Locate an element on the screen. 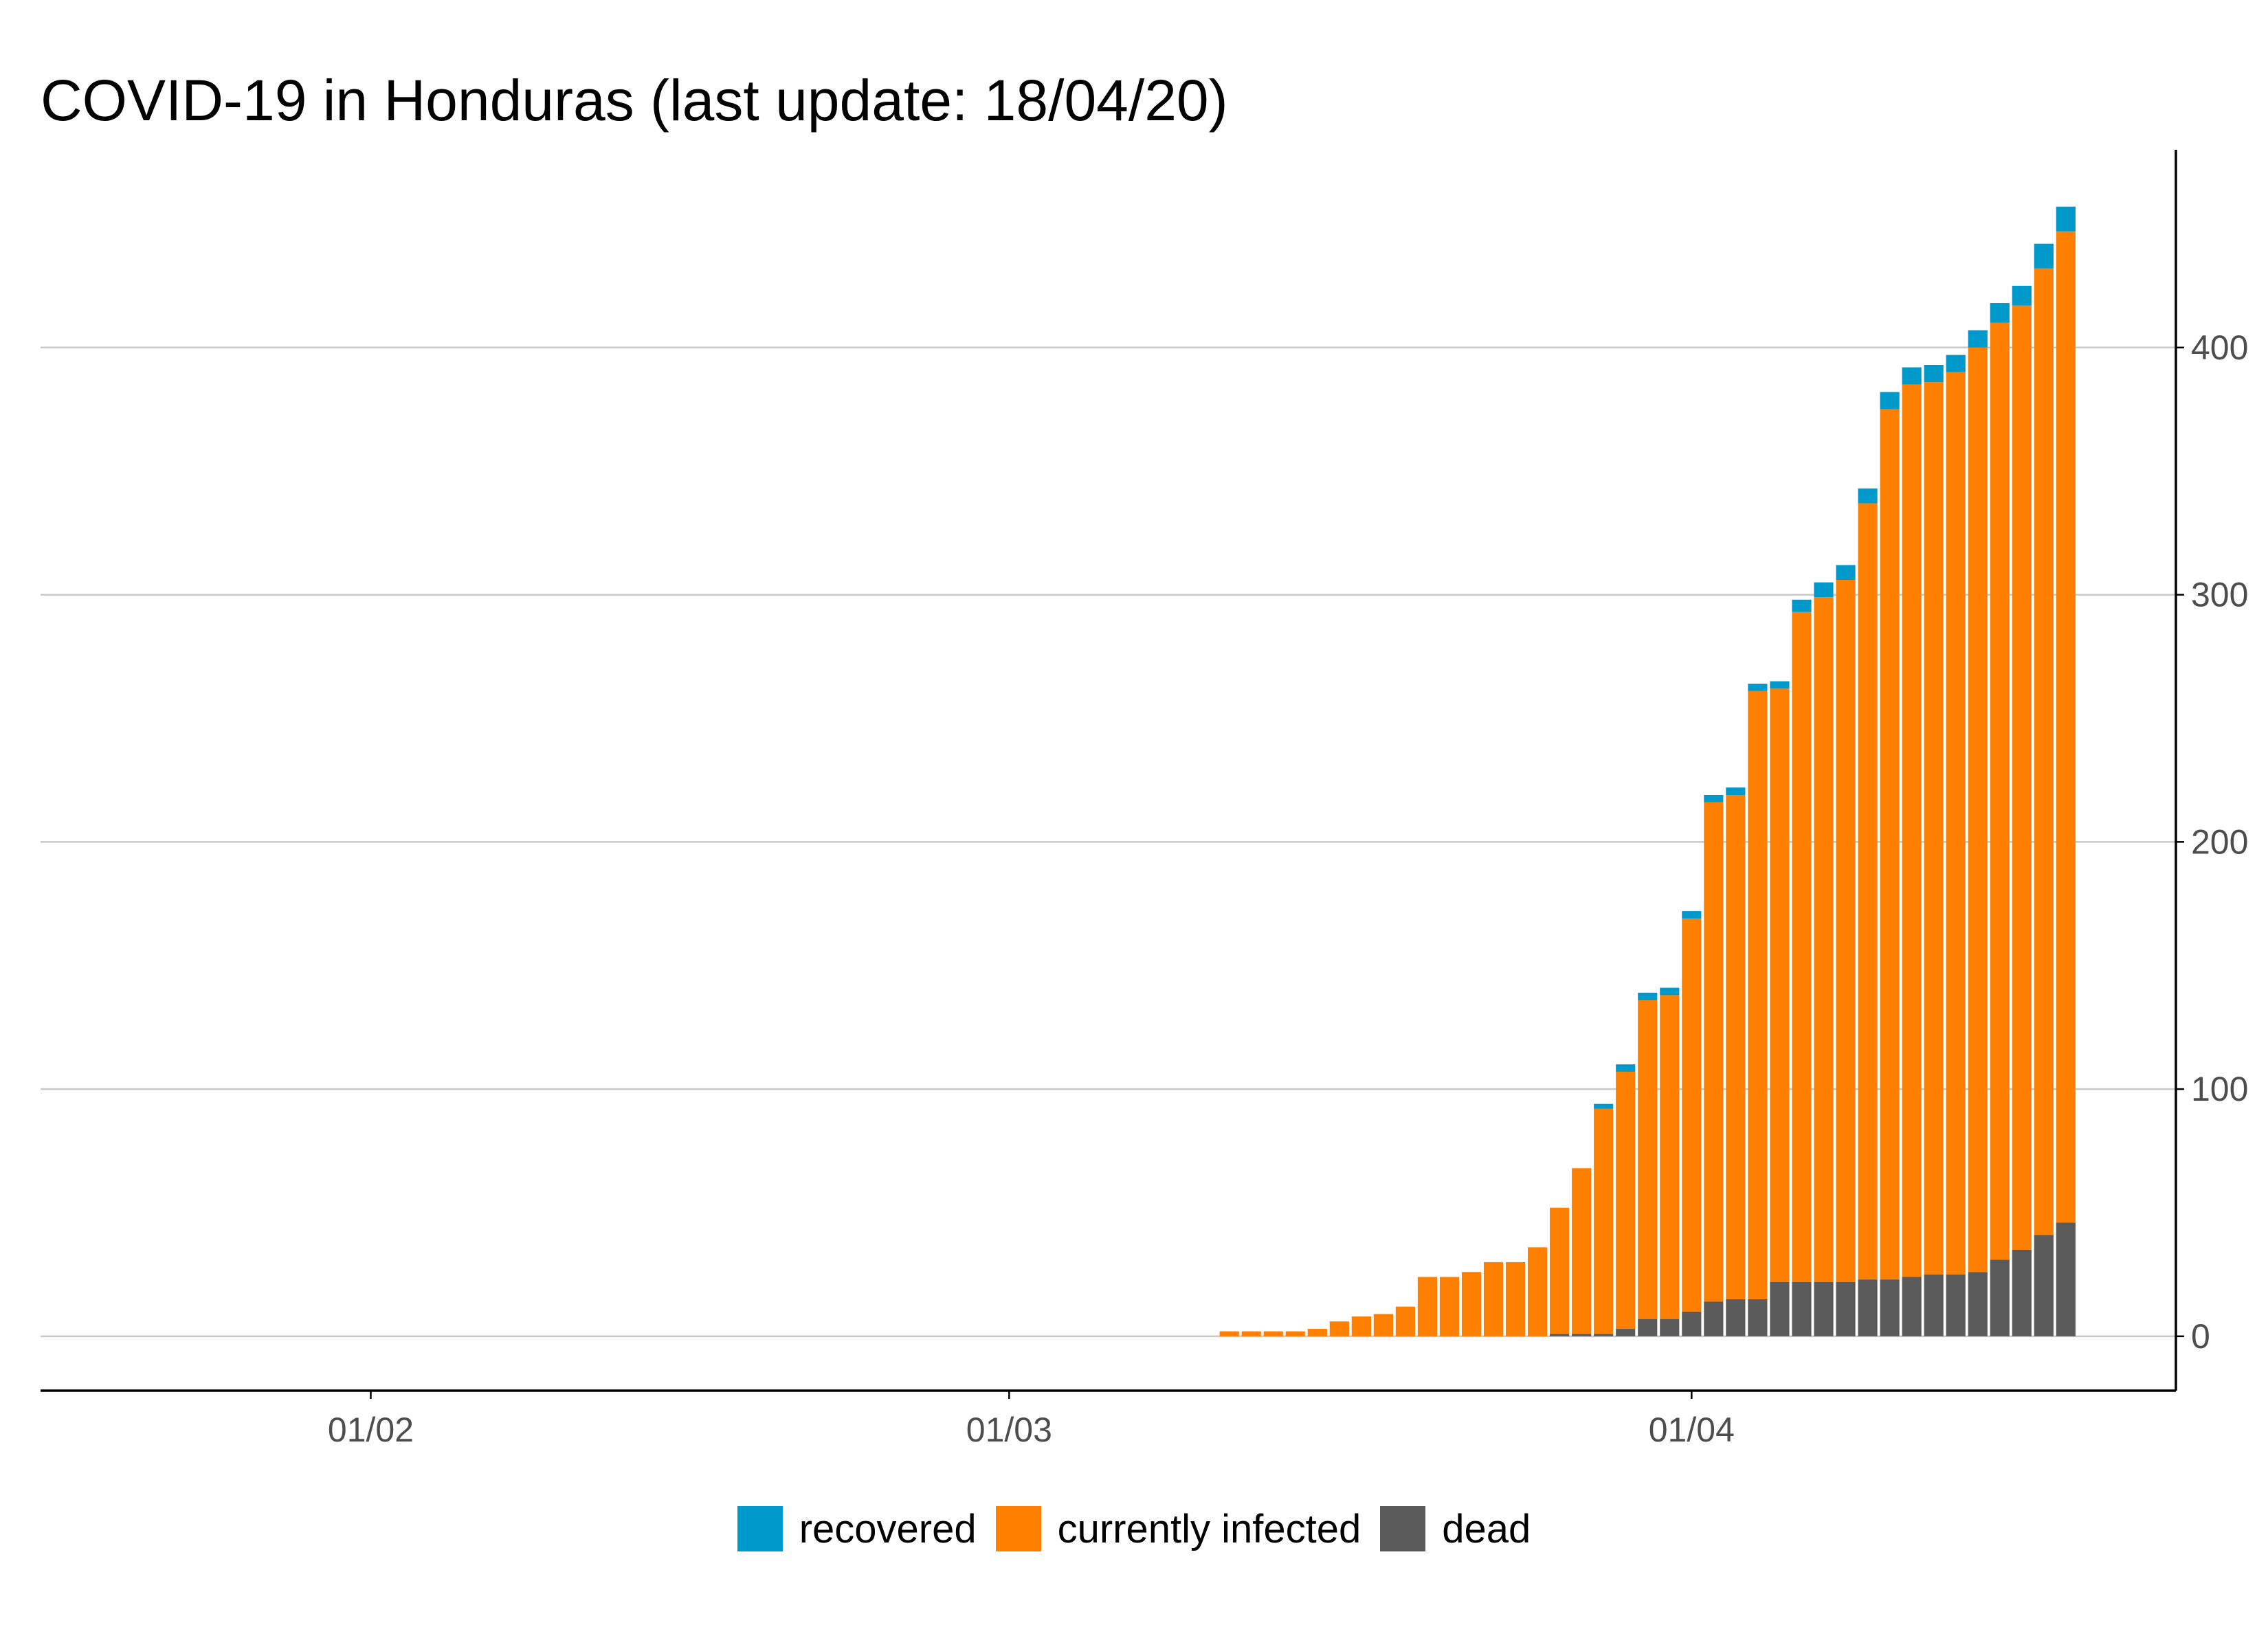 Image resolution: width=2268 pixels, height=1649 pixels. legend: recovered currently infected dead is located at coordinates (1134, 1528).